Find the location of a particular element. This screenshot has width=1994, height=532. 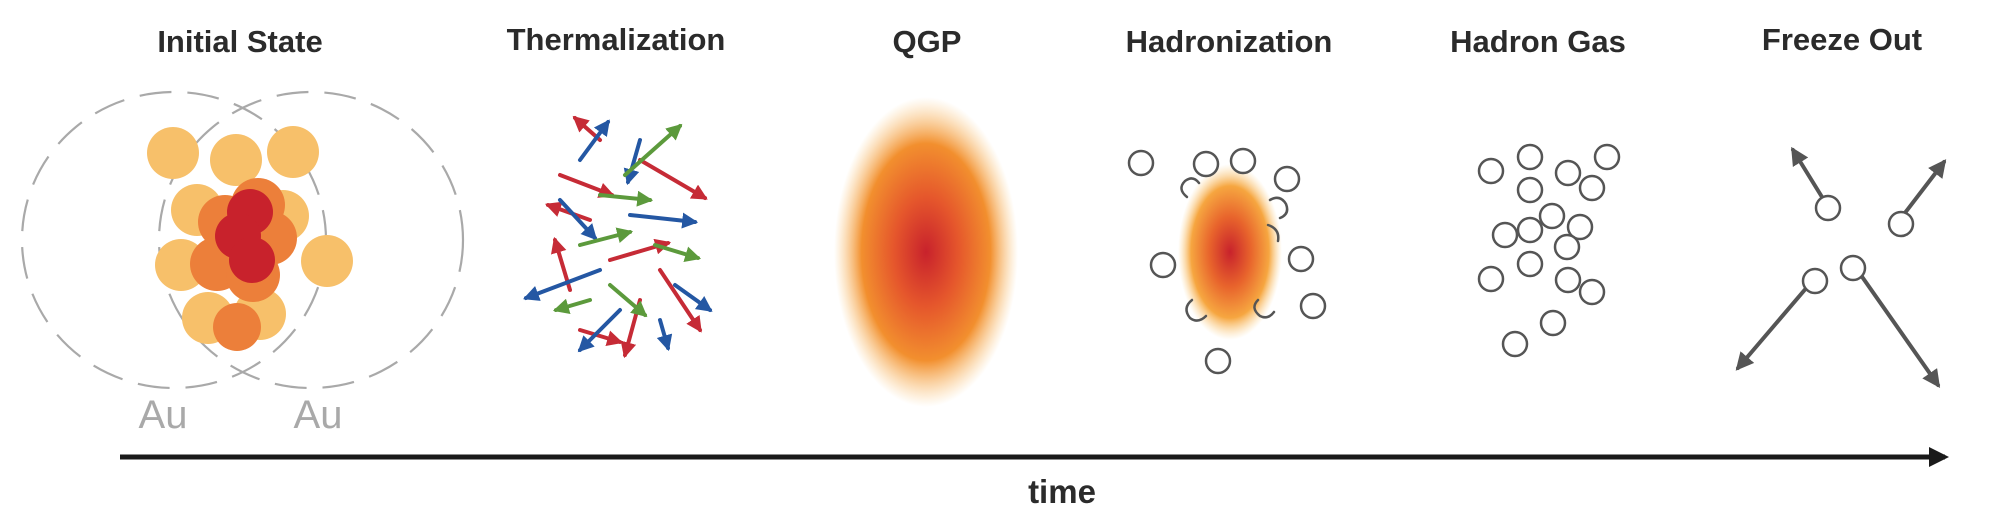

hadronization-hadrons is located at coordinates (1227, 261).